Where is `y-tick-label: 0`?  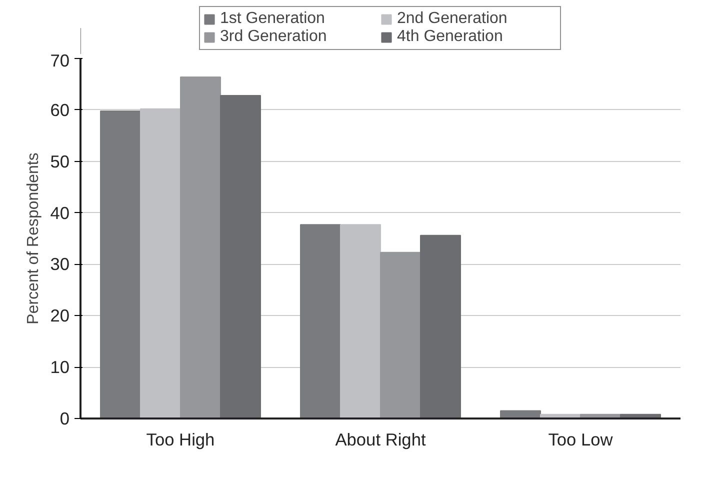
y-tick-label: 0 is located at coordinates (65, 418).